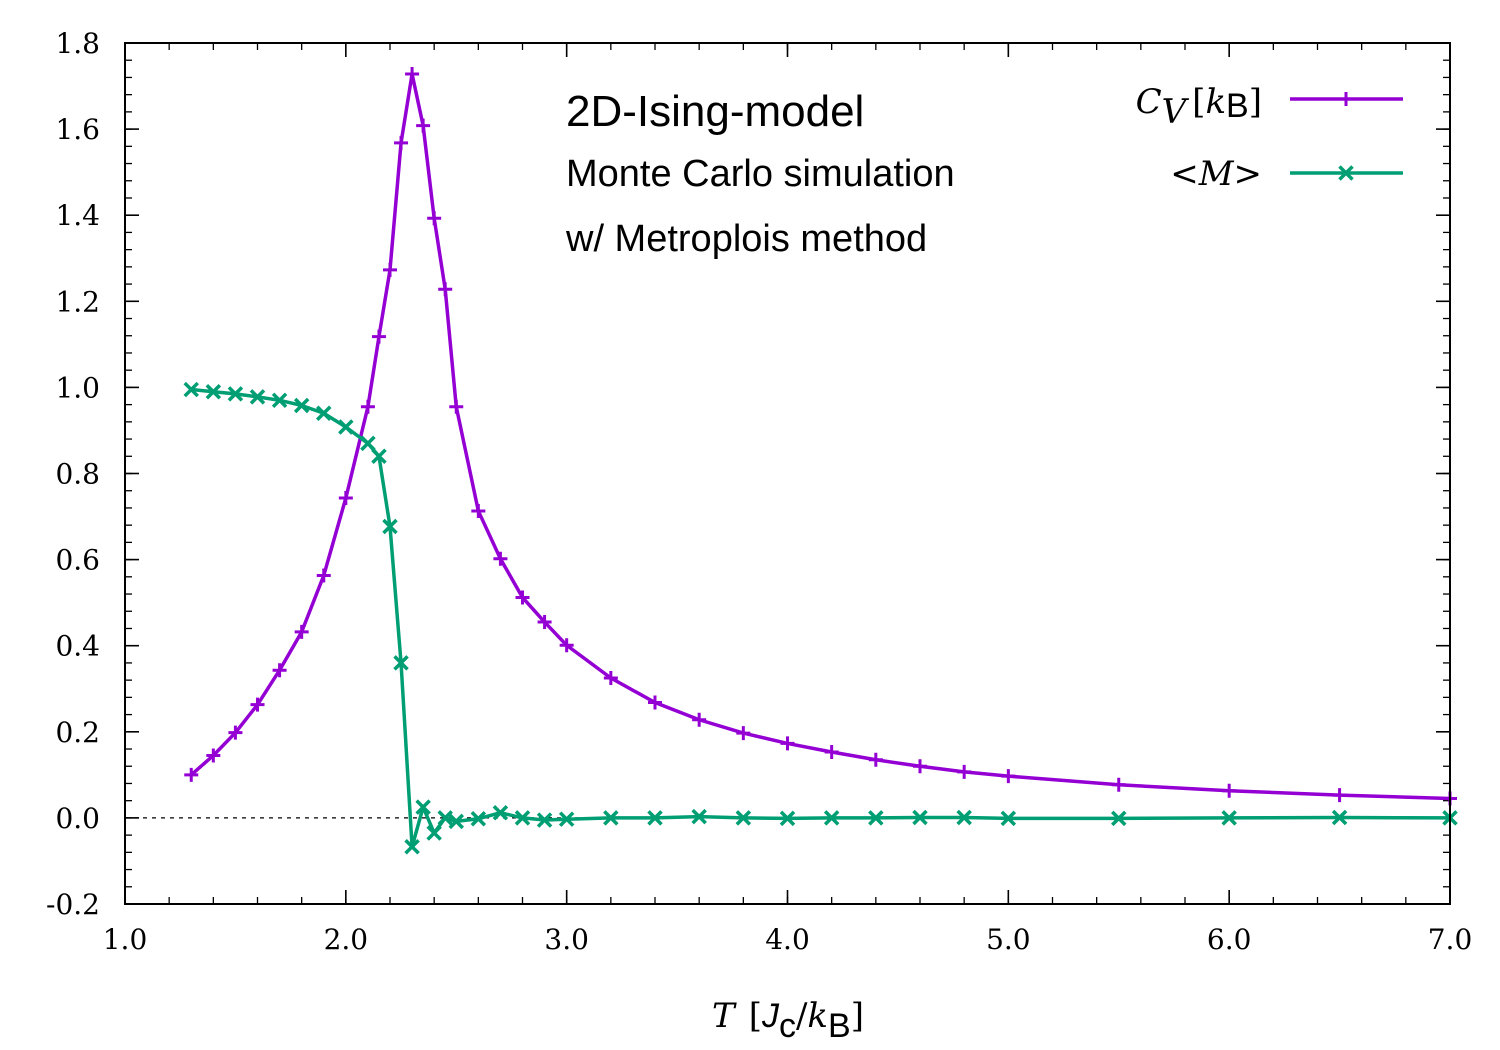  I want to click on x-axis-open: [, so click(755, 1016).